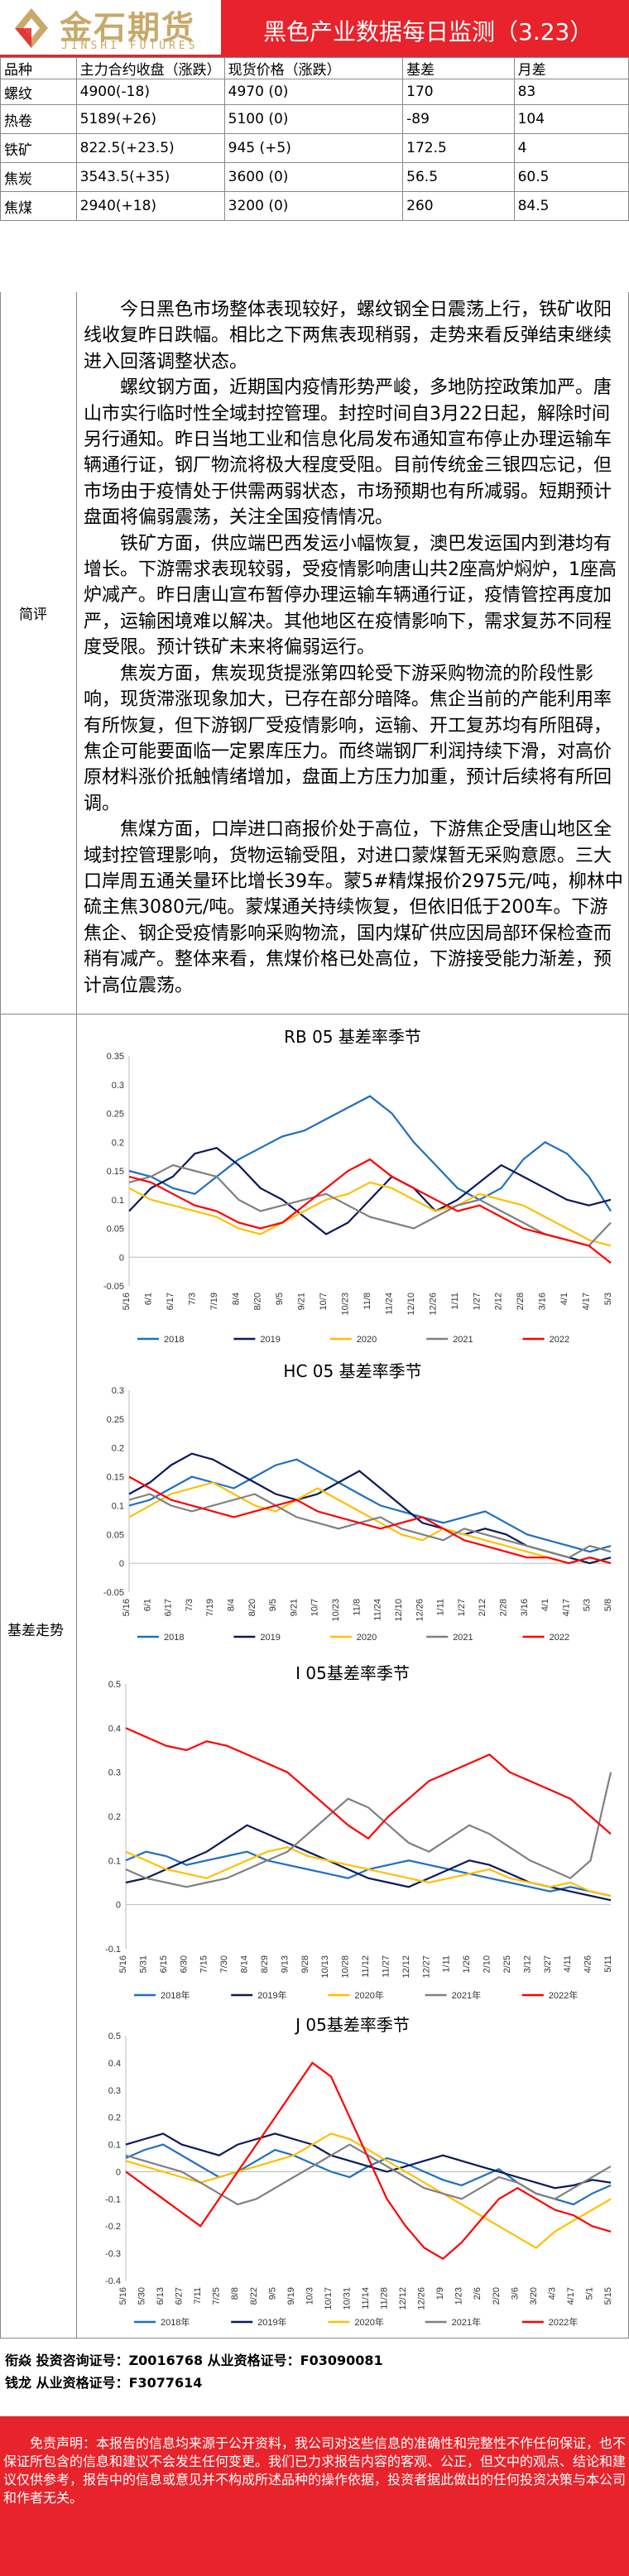  I want to click on table-cell: 822.5(+23.5), so click(150, 148).